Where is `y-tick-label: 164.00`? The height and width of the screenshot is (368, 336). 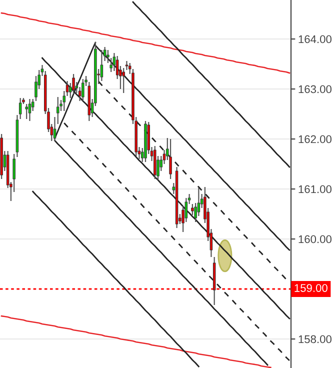
y-tick-label: 164.00 is located at coordinates (315, 39).